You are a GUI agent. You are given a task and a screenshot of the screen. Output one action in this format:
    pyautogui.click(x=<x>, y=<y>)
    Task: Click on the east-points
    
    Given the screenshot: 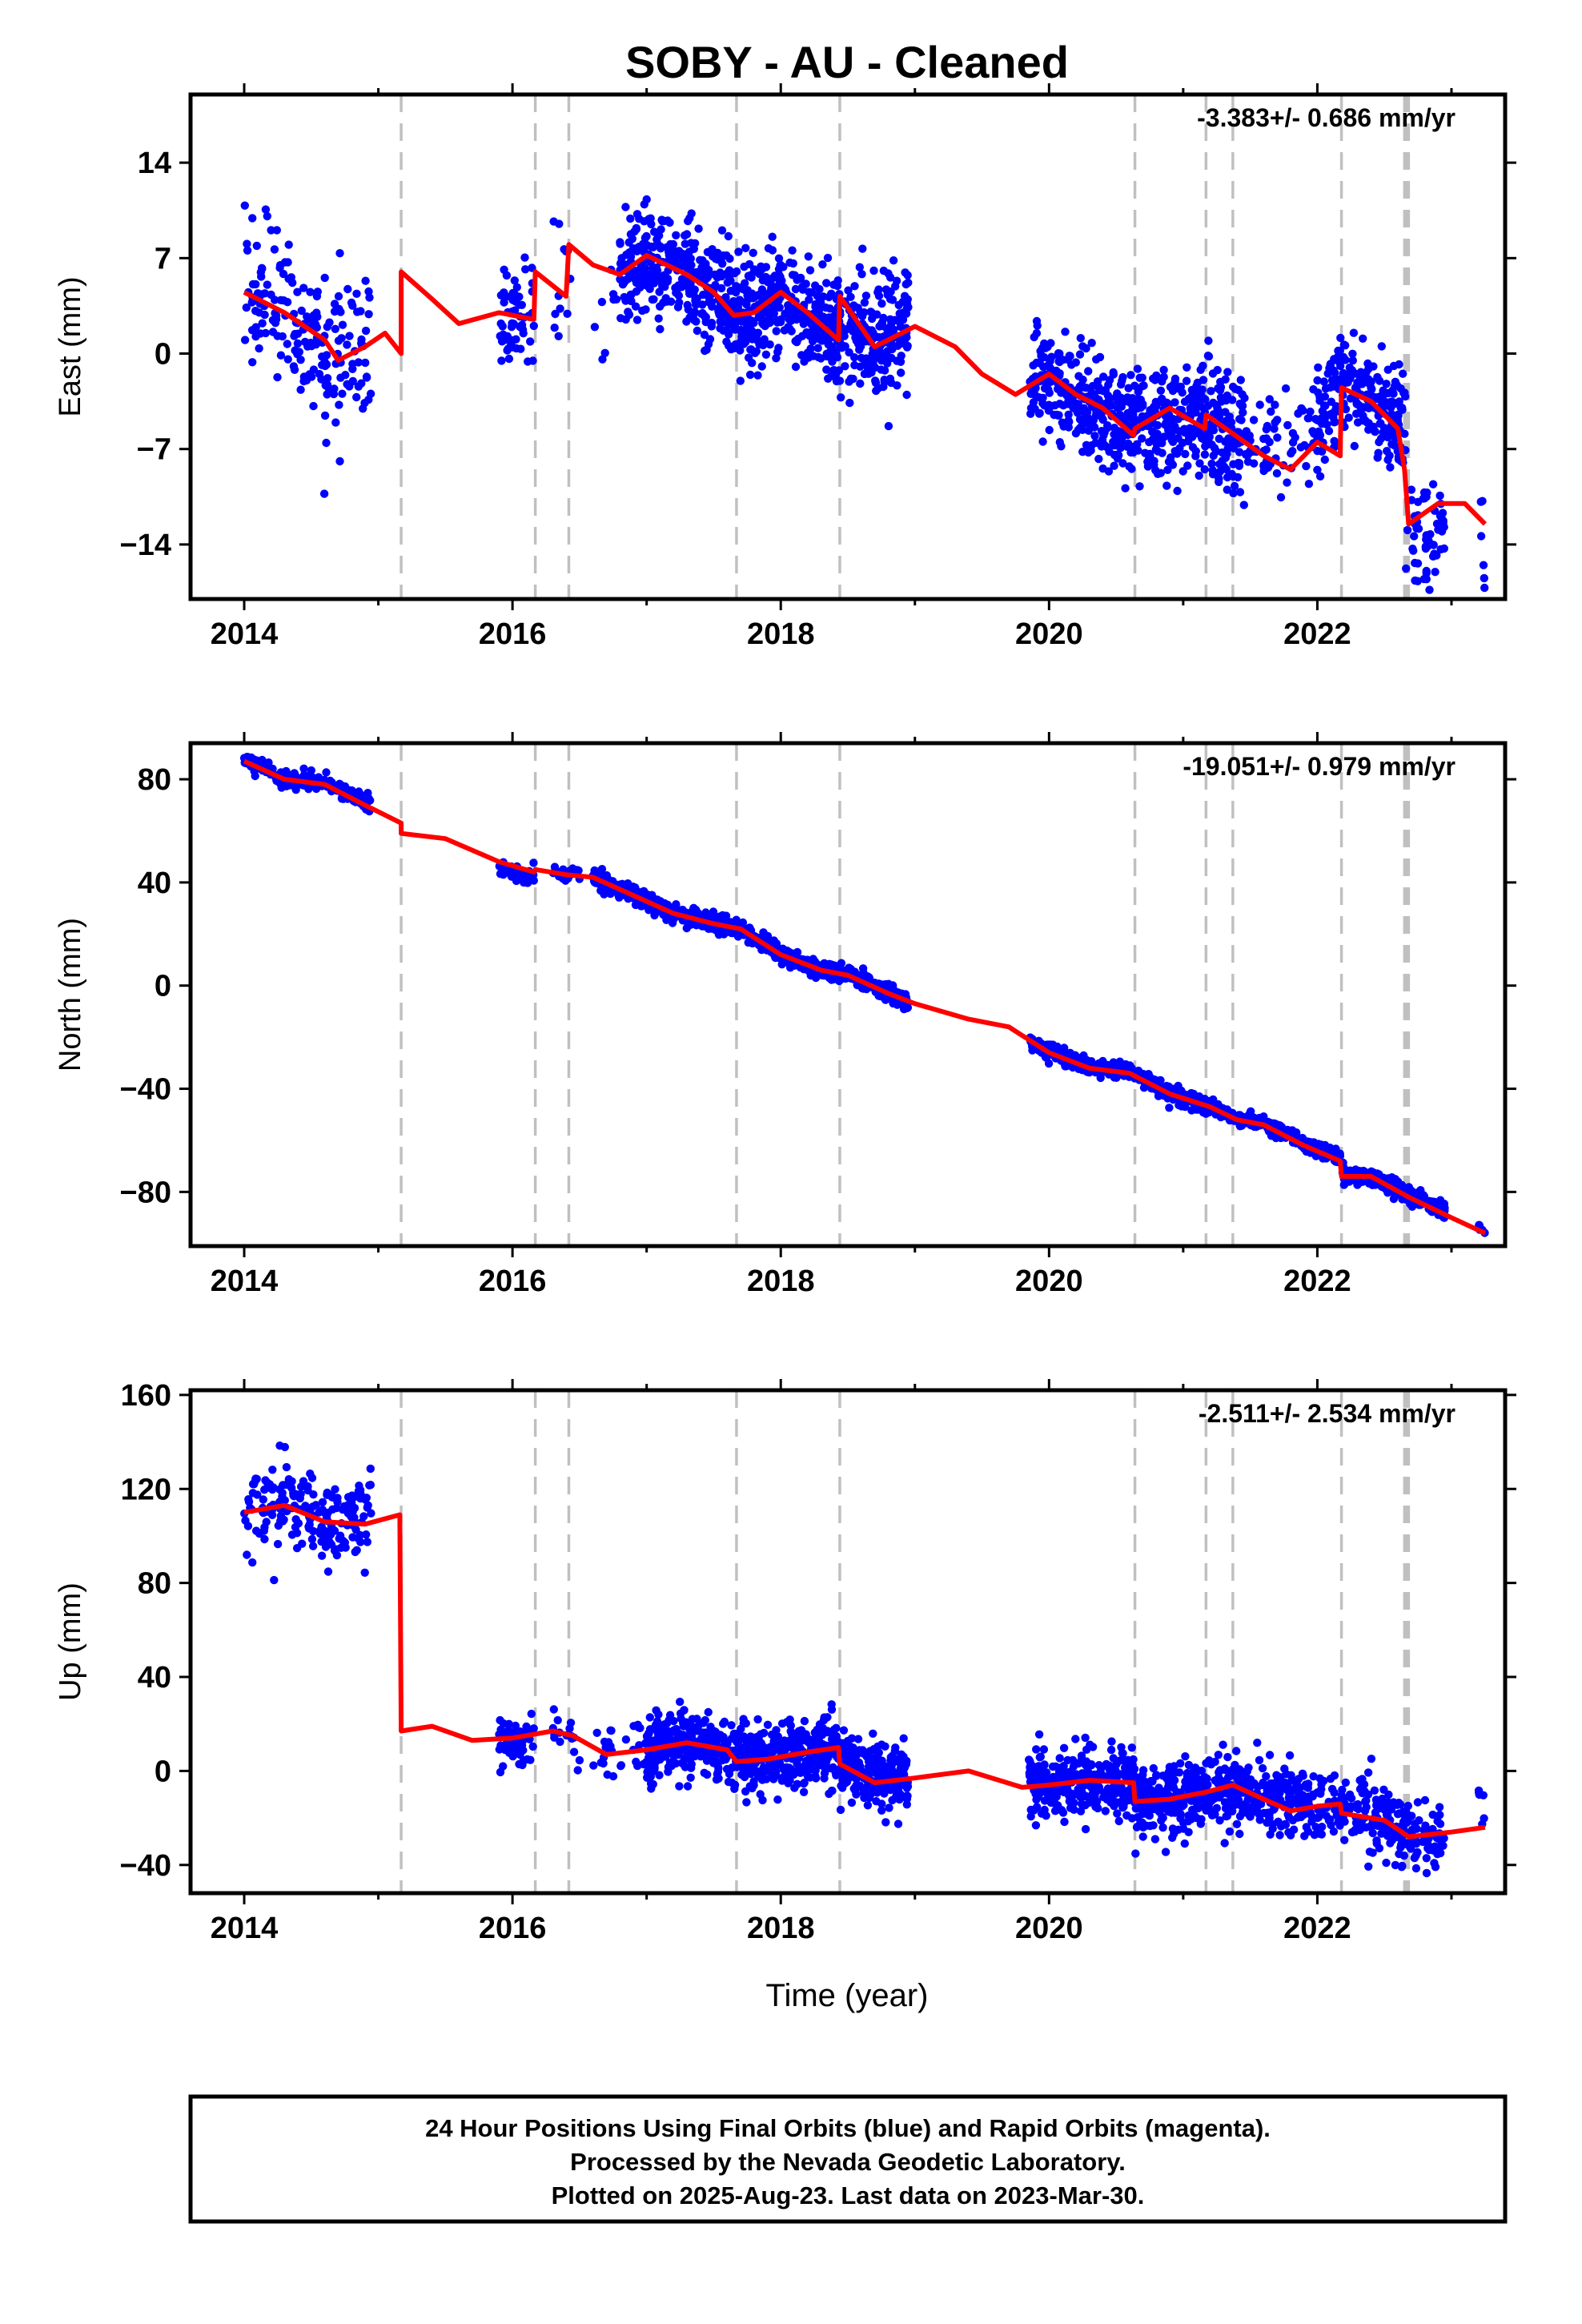 What is the action you would take?
    pyautogui.click(x=865, y=394)
    